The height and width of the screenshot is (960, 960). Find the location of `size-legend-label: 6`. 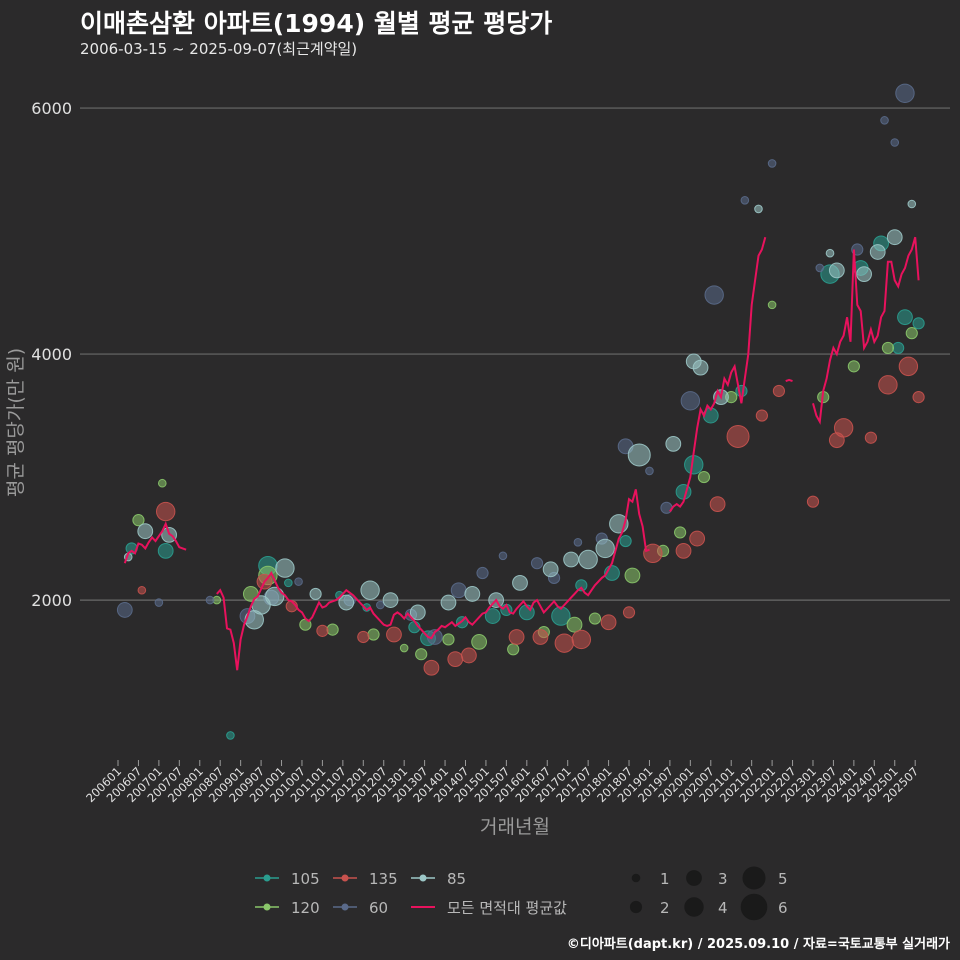

size-legend-label: 6 is located at coordinates (783, 908).